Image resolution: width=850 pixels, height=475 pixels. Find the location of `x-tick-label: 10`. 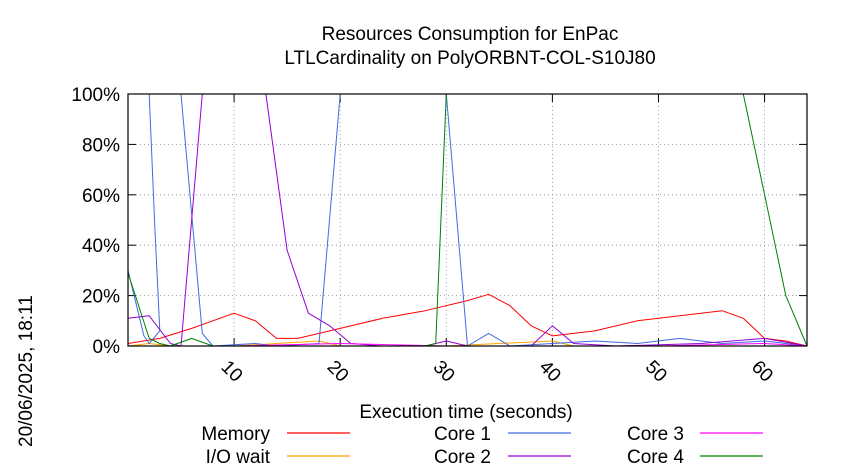

x-tick-label: 10 is located at coordinates (232, 372).